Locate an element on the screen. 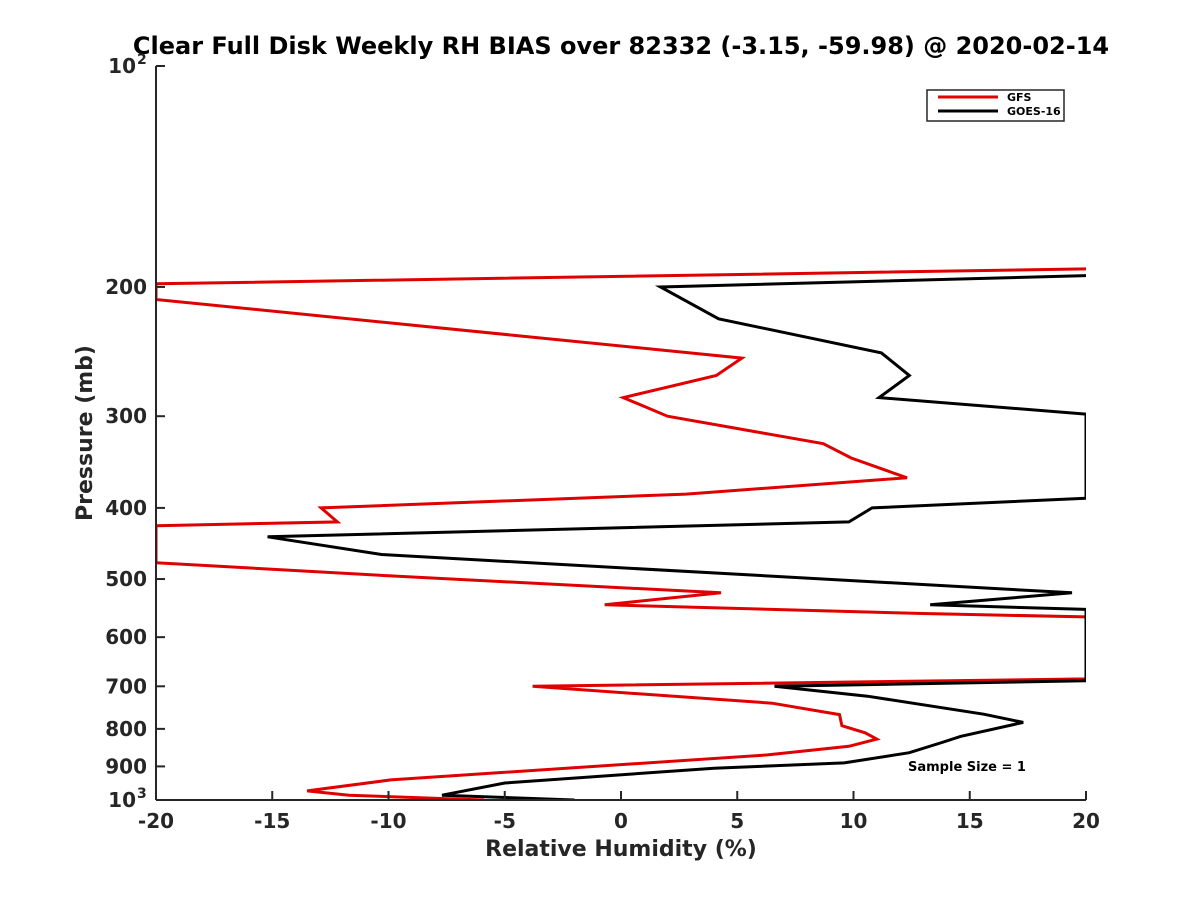 The width and height of the screenshot is (1200, 900). y-tick-label: 800 is located at coordinates (126, 729).